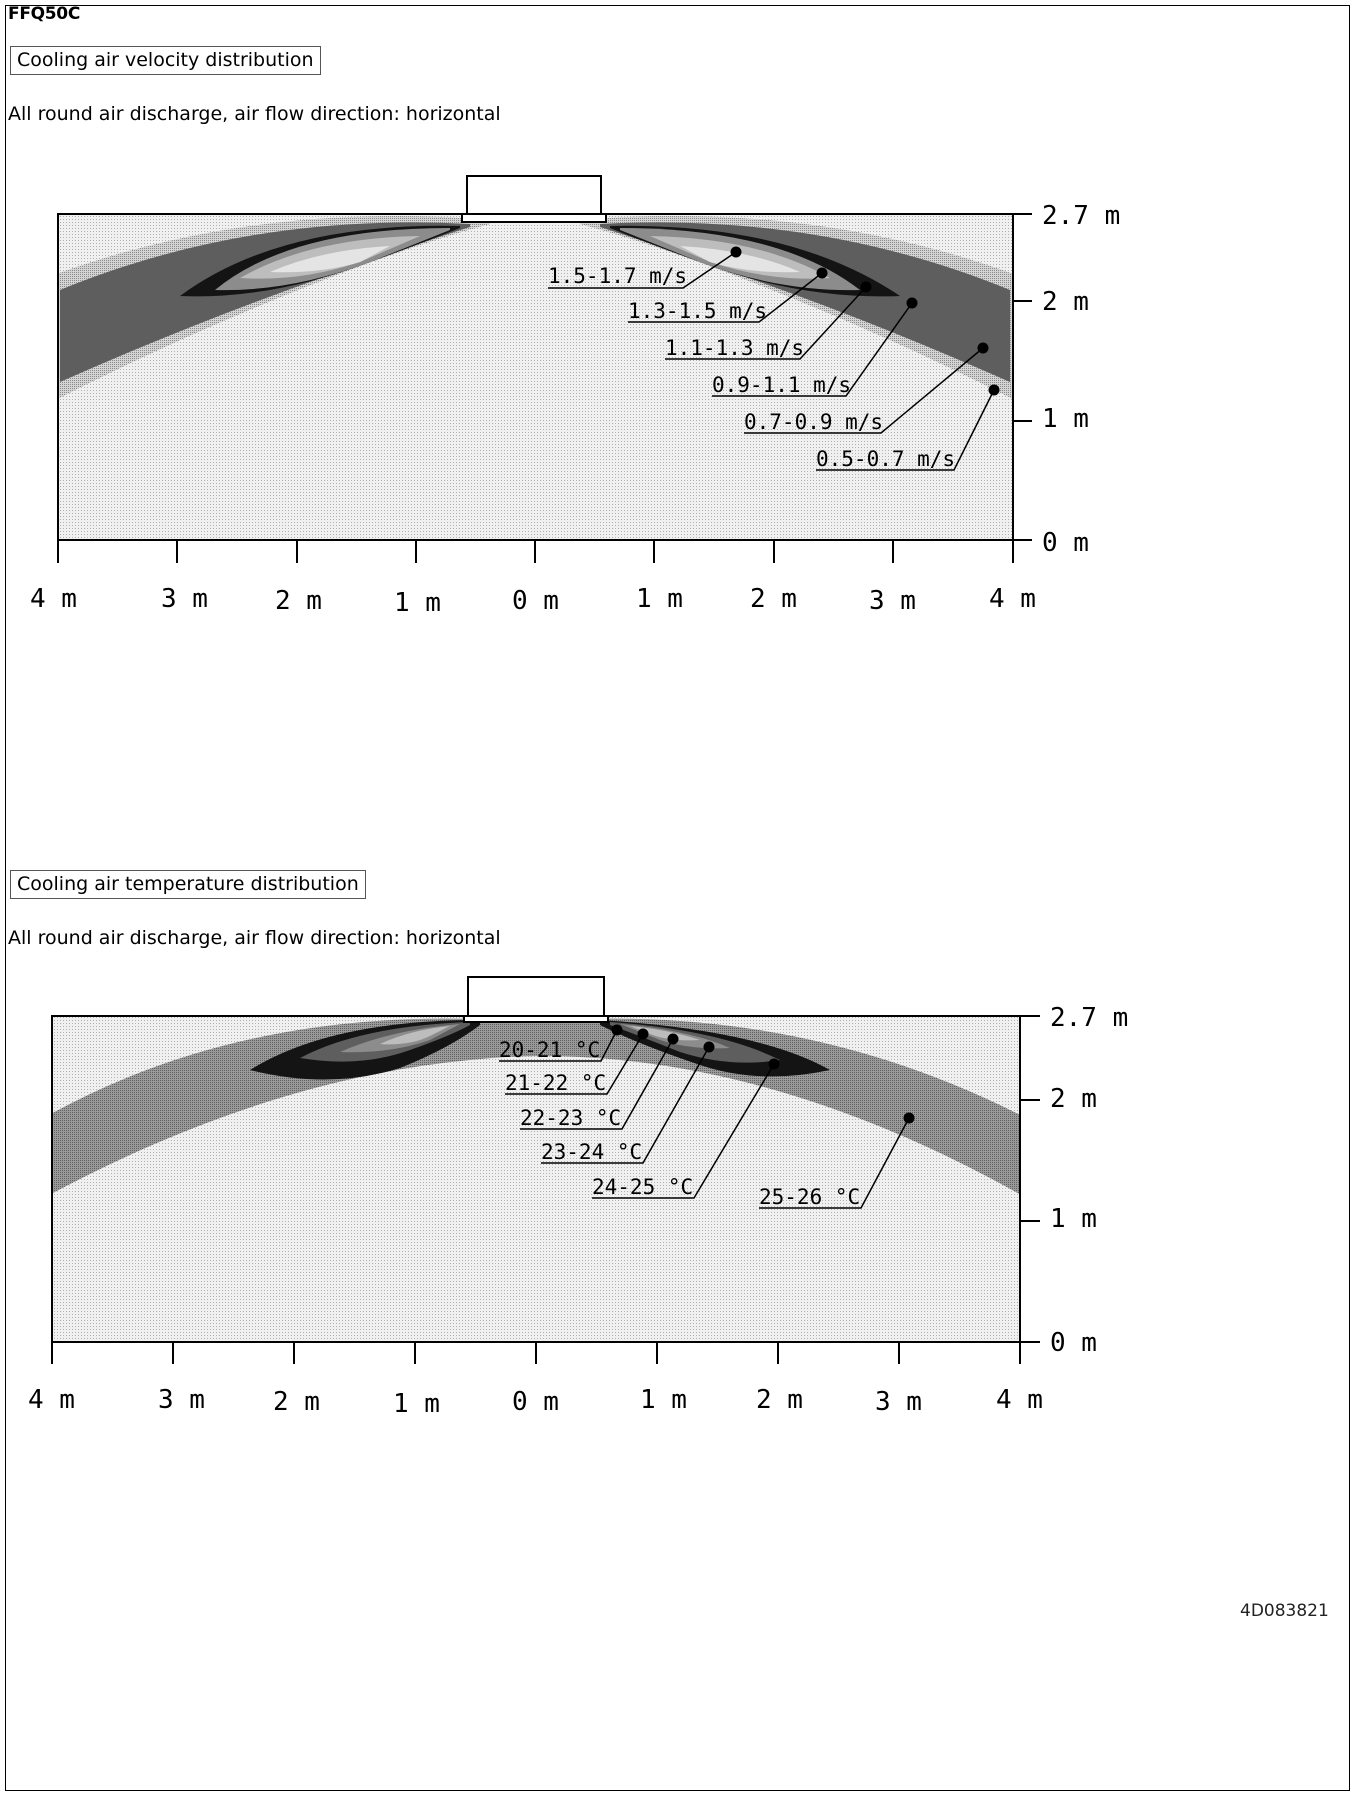 The width and height of the screenshot is (1358, 1798). What do you see at coordinates (1081, 379) in the screenshot?
I see `velocity-y-tick-labels: 2.7 m 2 m 1 m 0 m` at bounding box center [1081, 379].